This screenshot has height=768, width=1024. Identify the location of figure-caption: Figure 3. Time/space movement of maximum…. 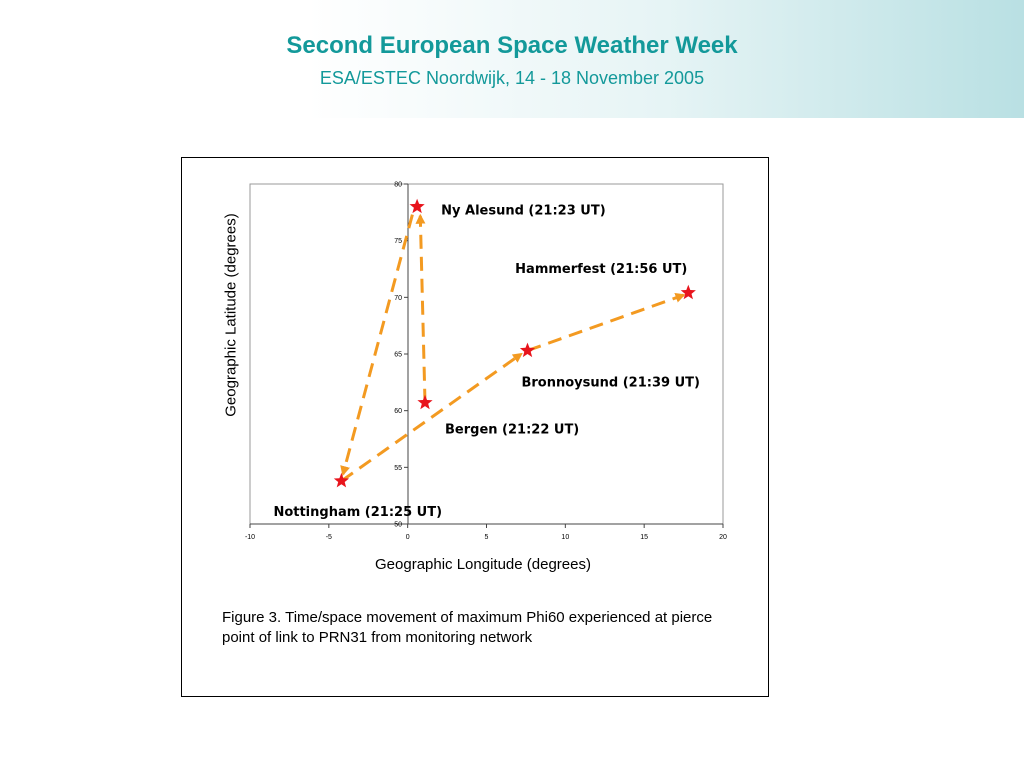
(467, 627).